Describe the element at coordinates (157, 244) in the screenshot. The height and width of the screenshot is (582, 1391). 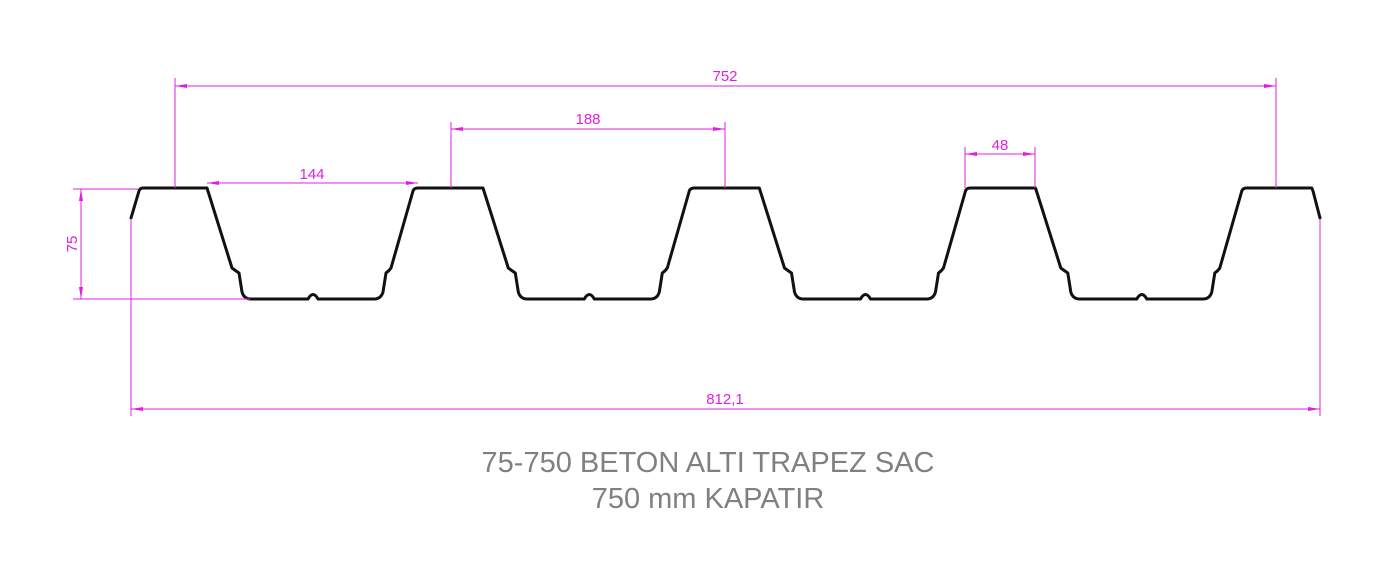
I see `dimension-75: 75` at that location.